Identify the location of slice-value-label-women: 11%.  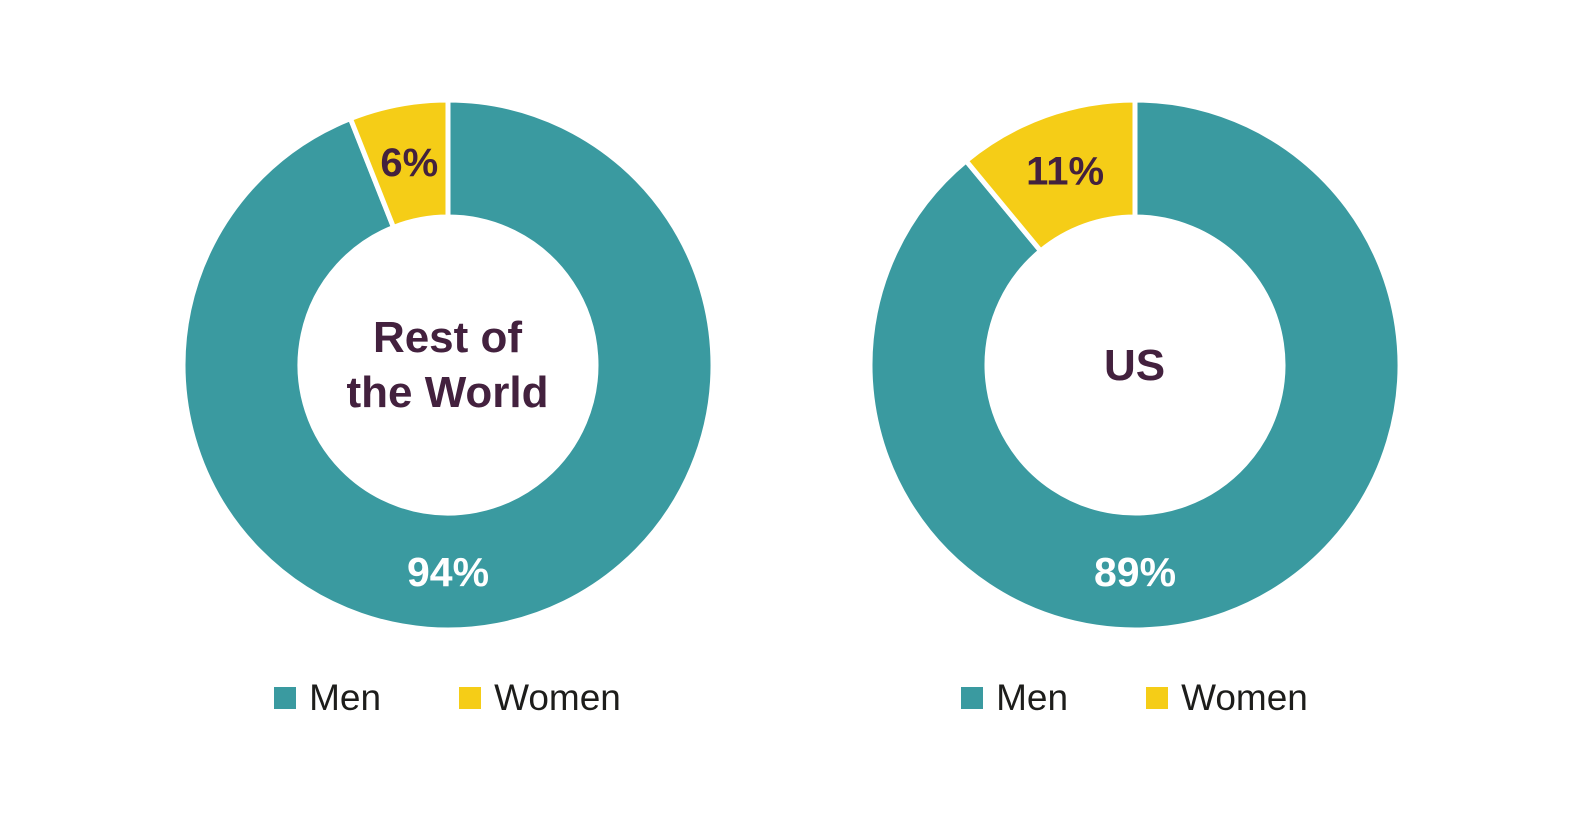
(1065, 172).